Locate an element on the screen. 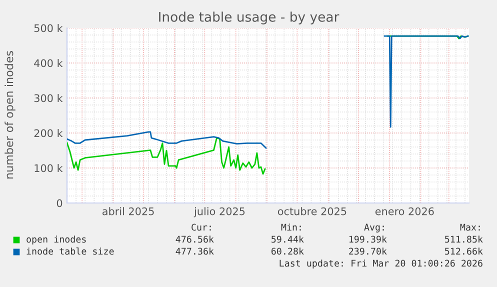 The height and width of the screenshot is (287, 497). text: Cur: is located at coordinates (201, 227).